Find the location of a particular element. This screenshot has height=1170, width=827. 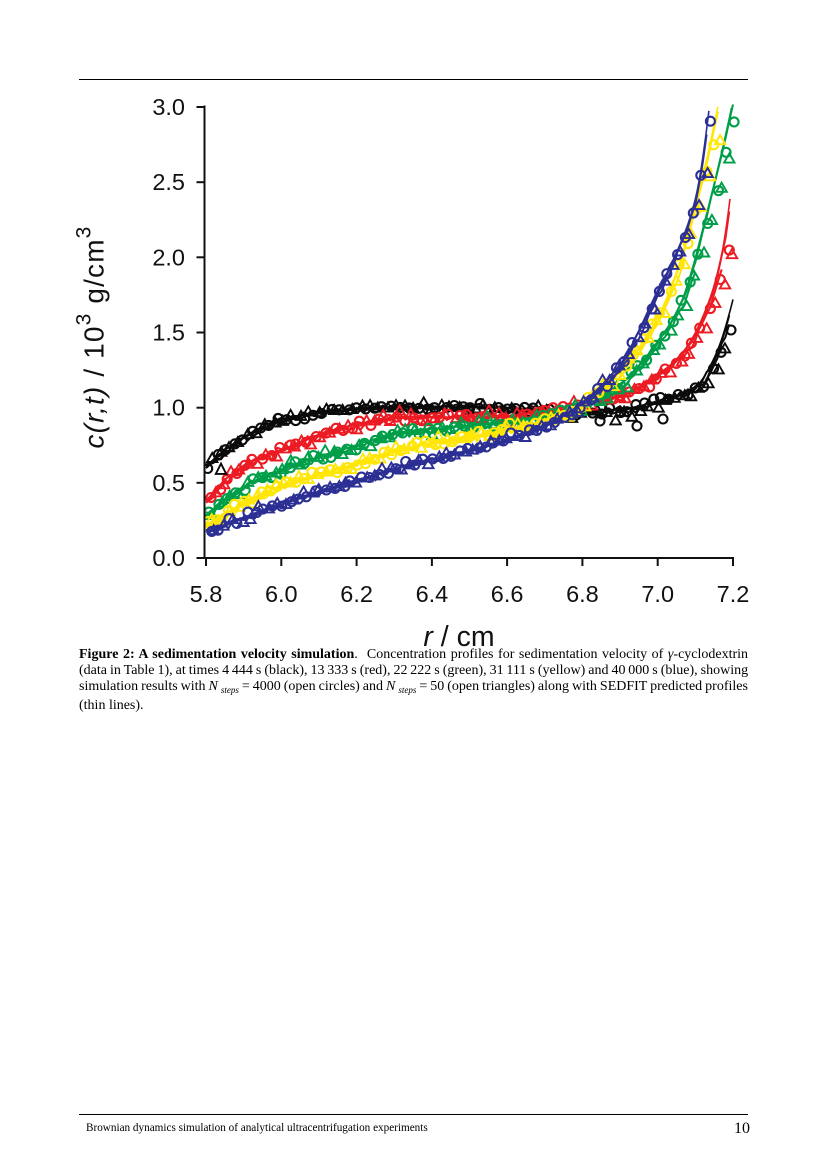

svg-text: 0.0 is located at coordinates (168, 558).